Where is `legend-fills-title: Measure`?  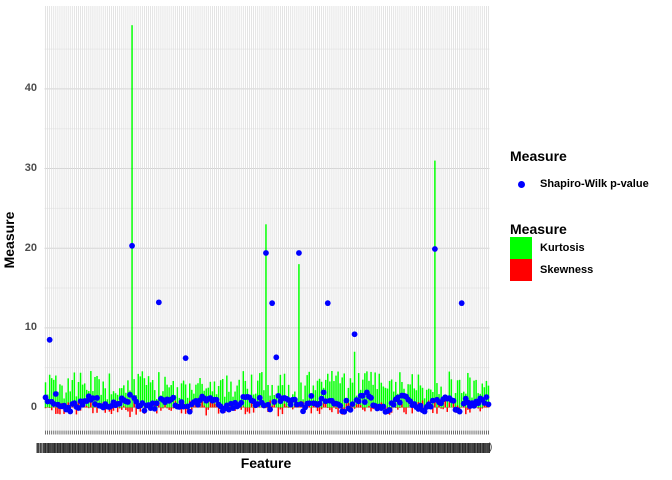 legend-fills-title: Measure is located at coordinates (538, 229).